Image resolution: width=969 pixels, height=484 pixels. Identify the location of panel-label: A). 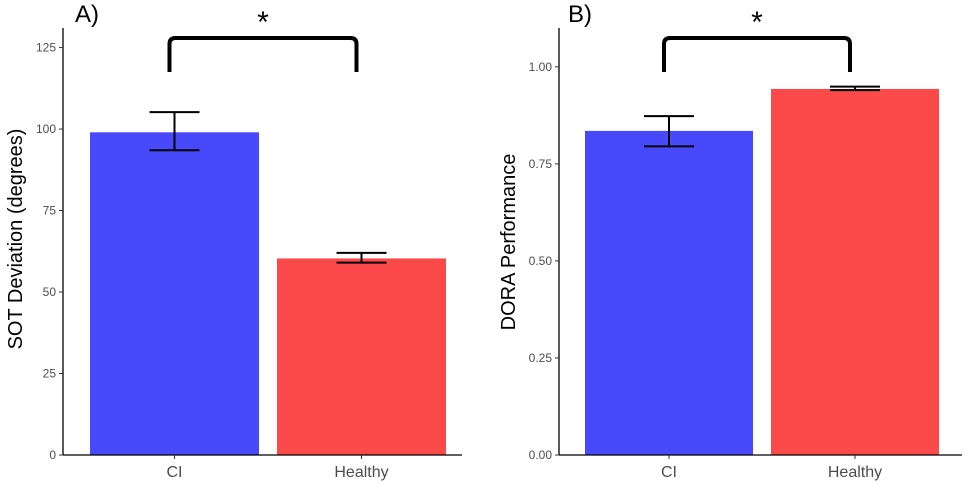
(87, 14).